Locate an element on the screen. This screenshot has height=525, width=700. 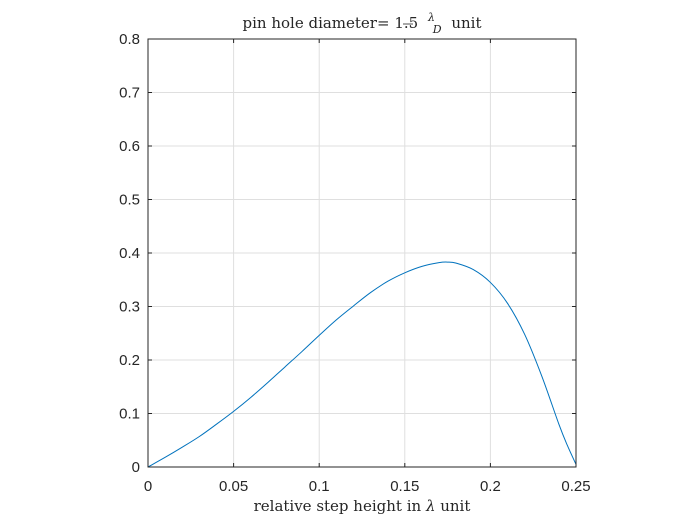
x-tick-label: 0.2 is located at coordinates (490, 486).